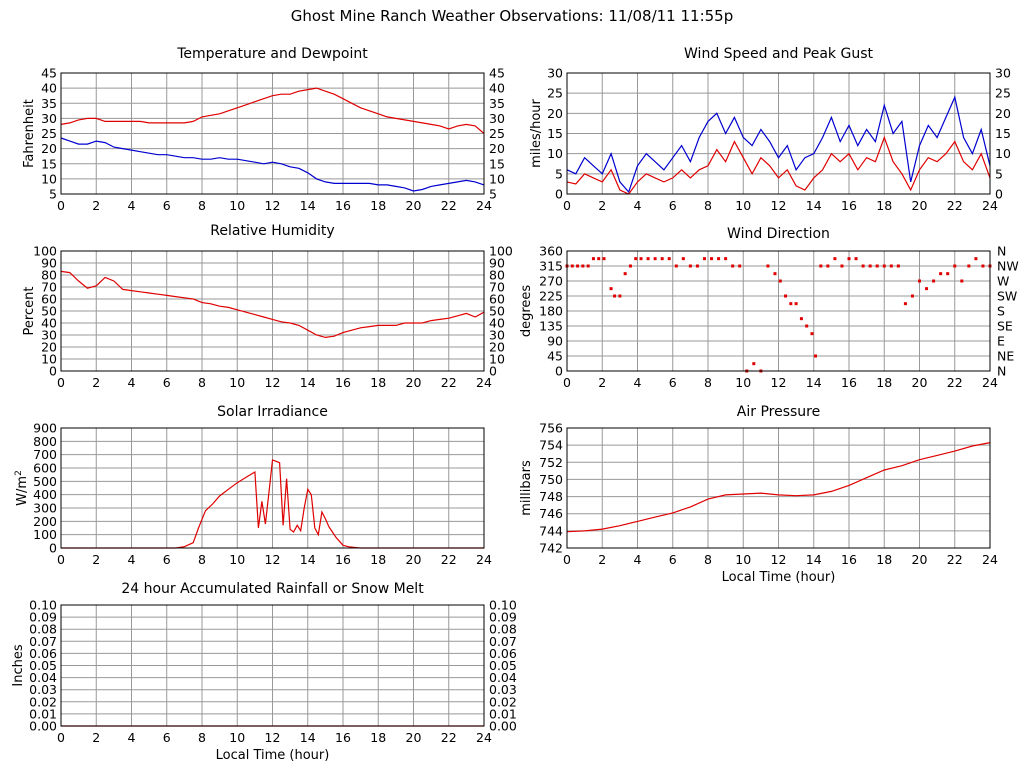 The width and height of the screenshot is (1024, 768). I want to click on x-tick-label: 14, so click(308, 737).